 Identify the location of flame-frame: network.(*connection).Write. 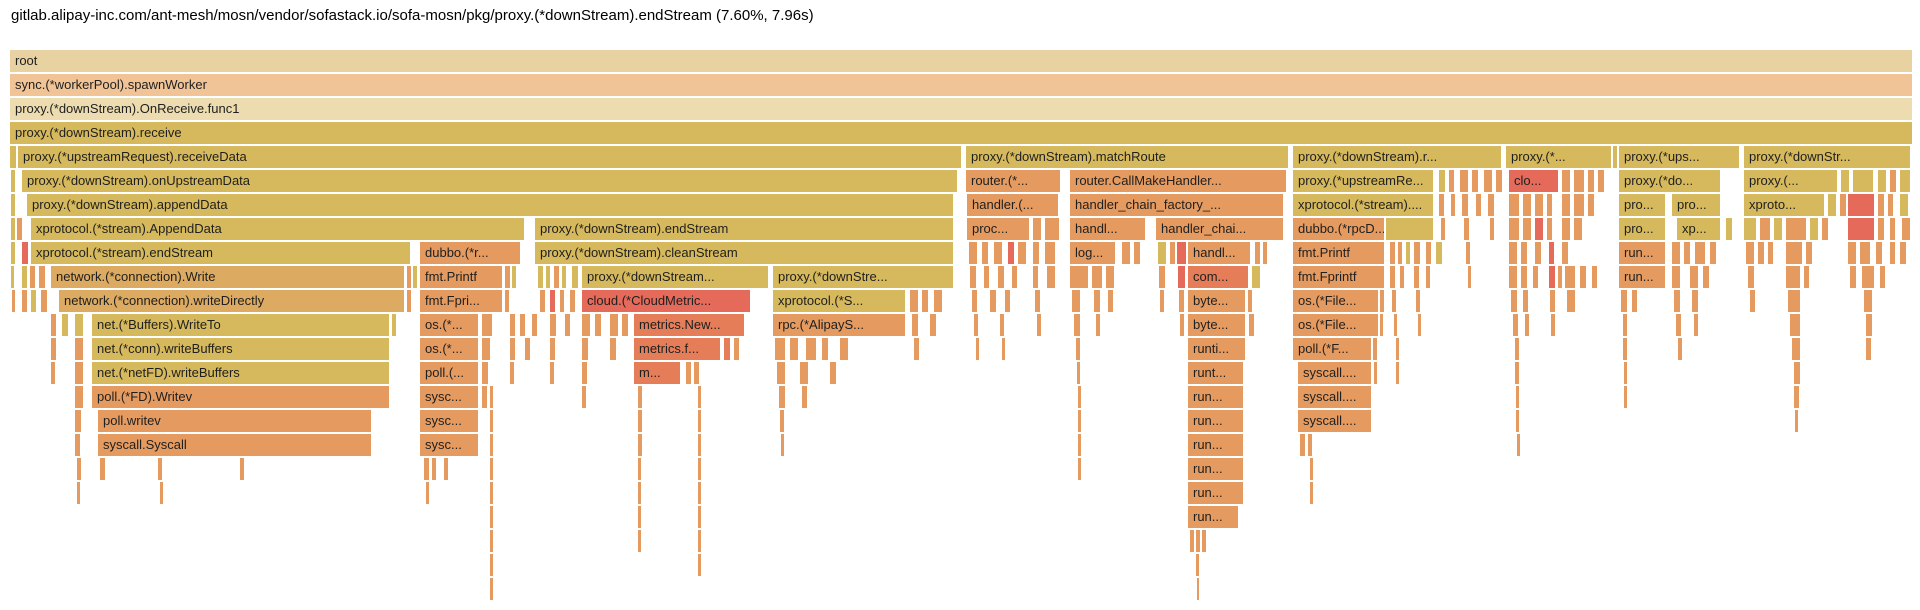
(227, 277).